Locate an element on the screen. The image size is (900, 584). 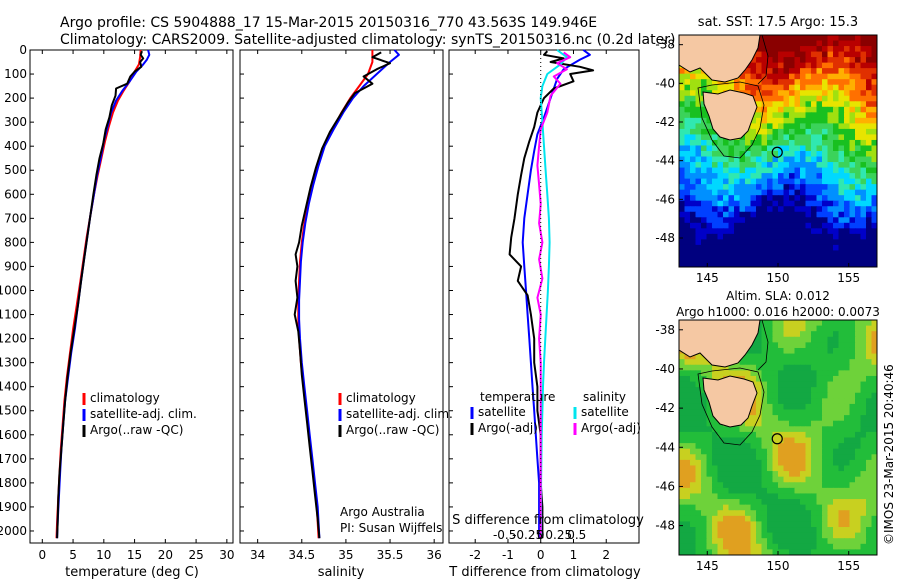
depth-tick-label: 900 is located at coordinates (15, 266).